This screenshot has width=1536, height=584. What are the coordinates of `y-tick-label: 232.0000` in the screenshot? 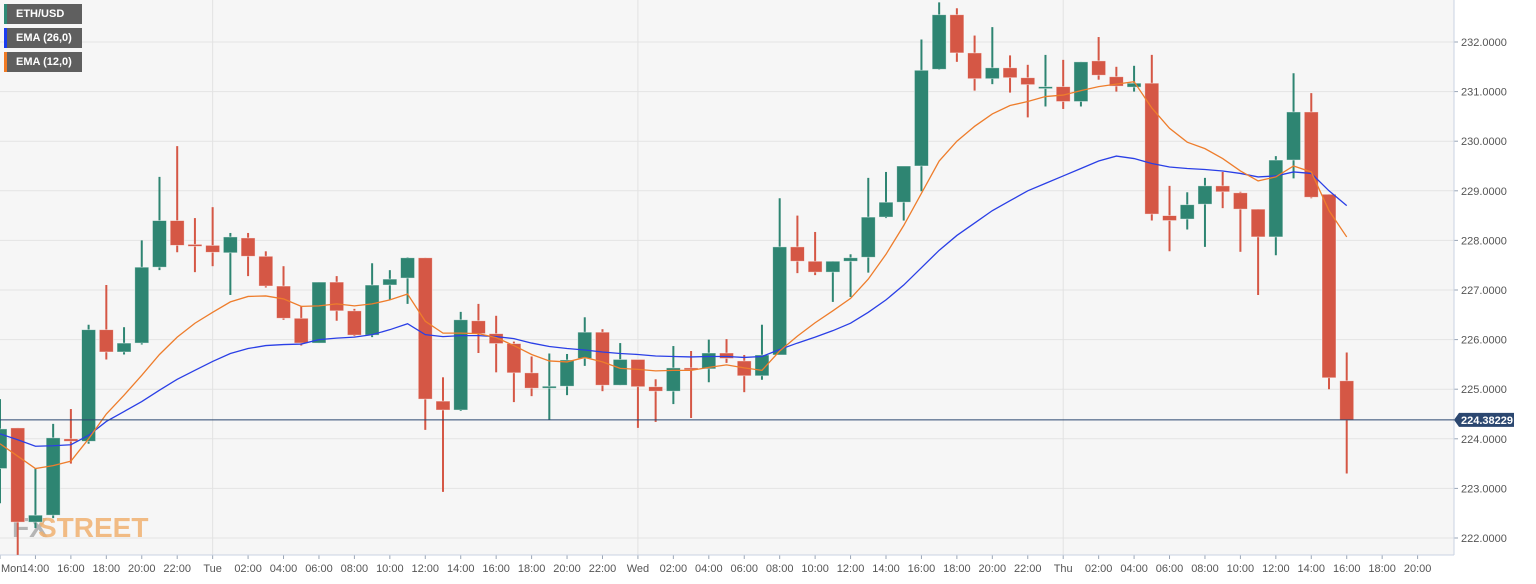 It's located at (1484, 43).